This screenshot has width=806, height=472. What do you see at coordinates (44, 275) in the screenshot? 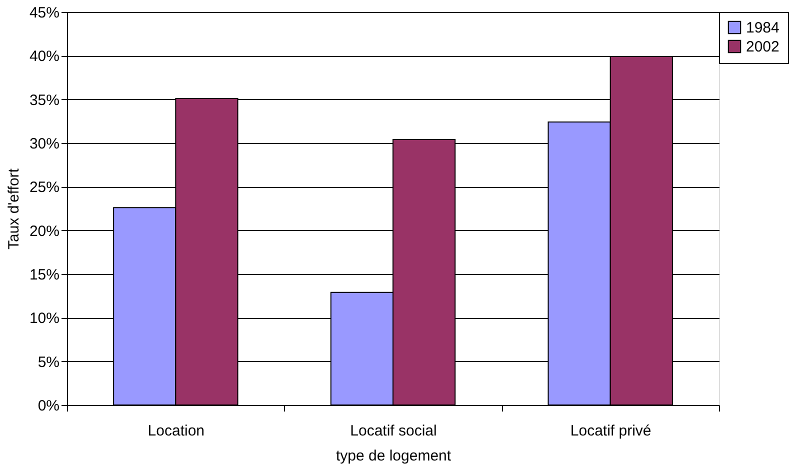
I see `y-tick-label: 15%` at bounding box center [44, 275].